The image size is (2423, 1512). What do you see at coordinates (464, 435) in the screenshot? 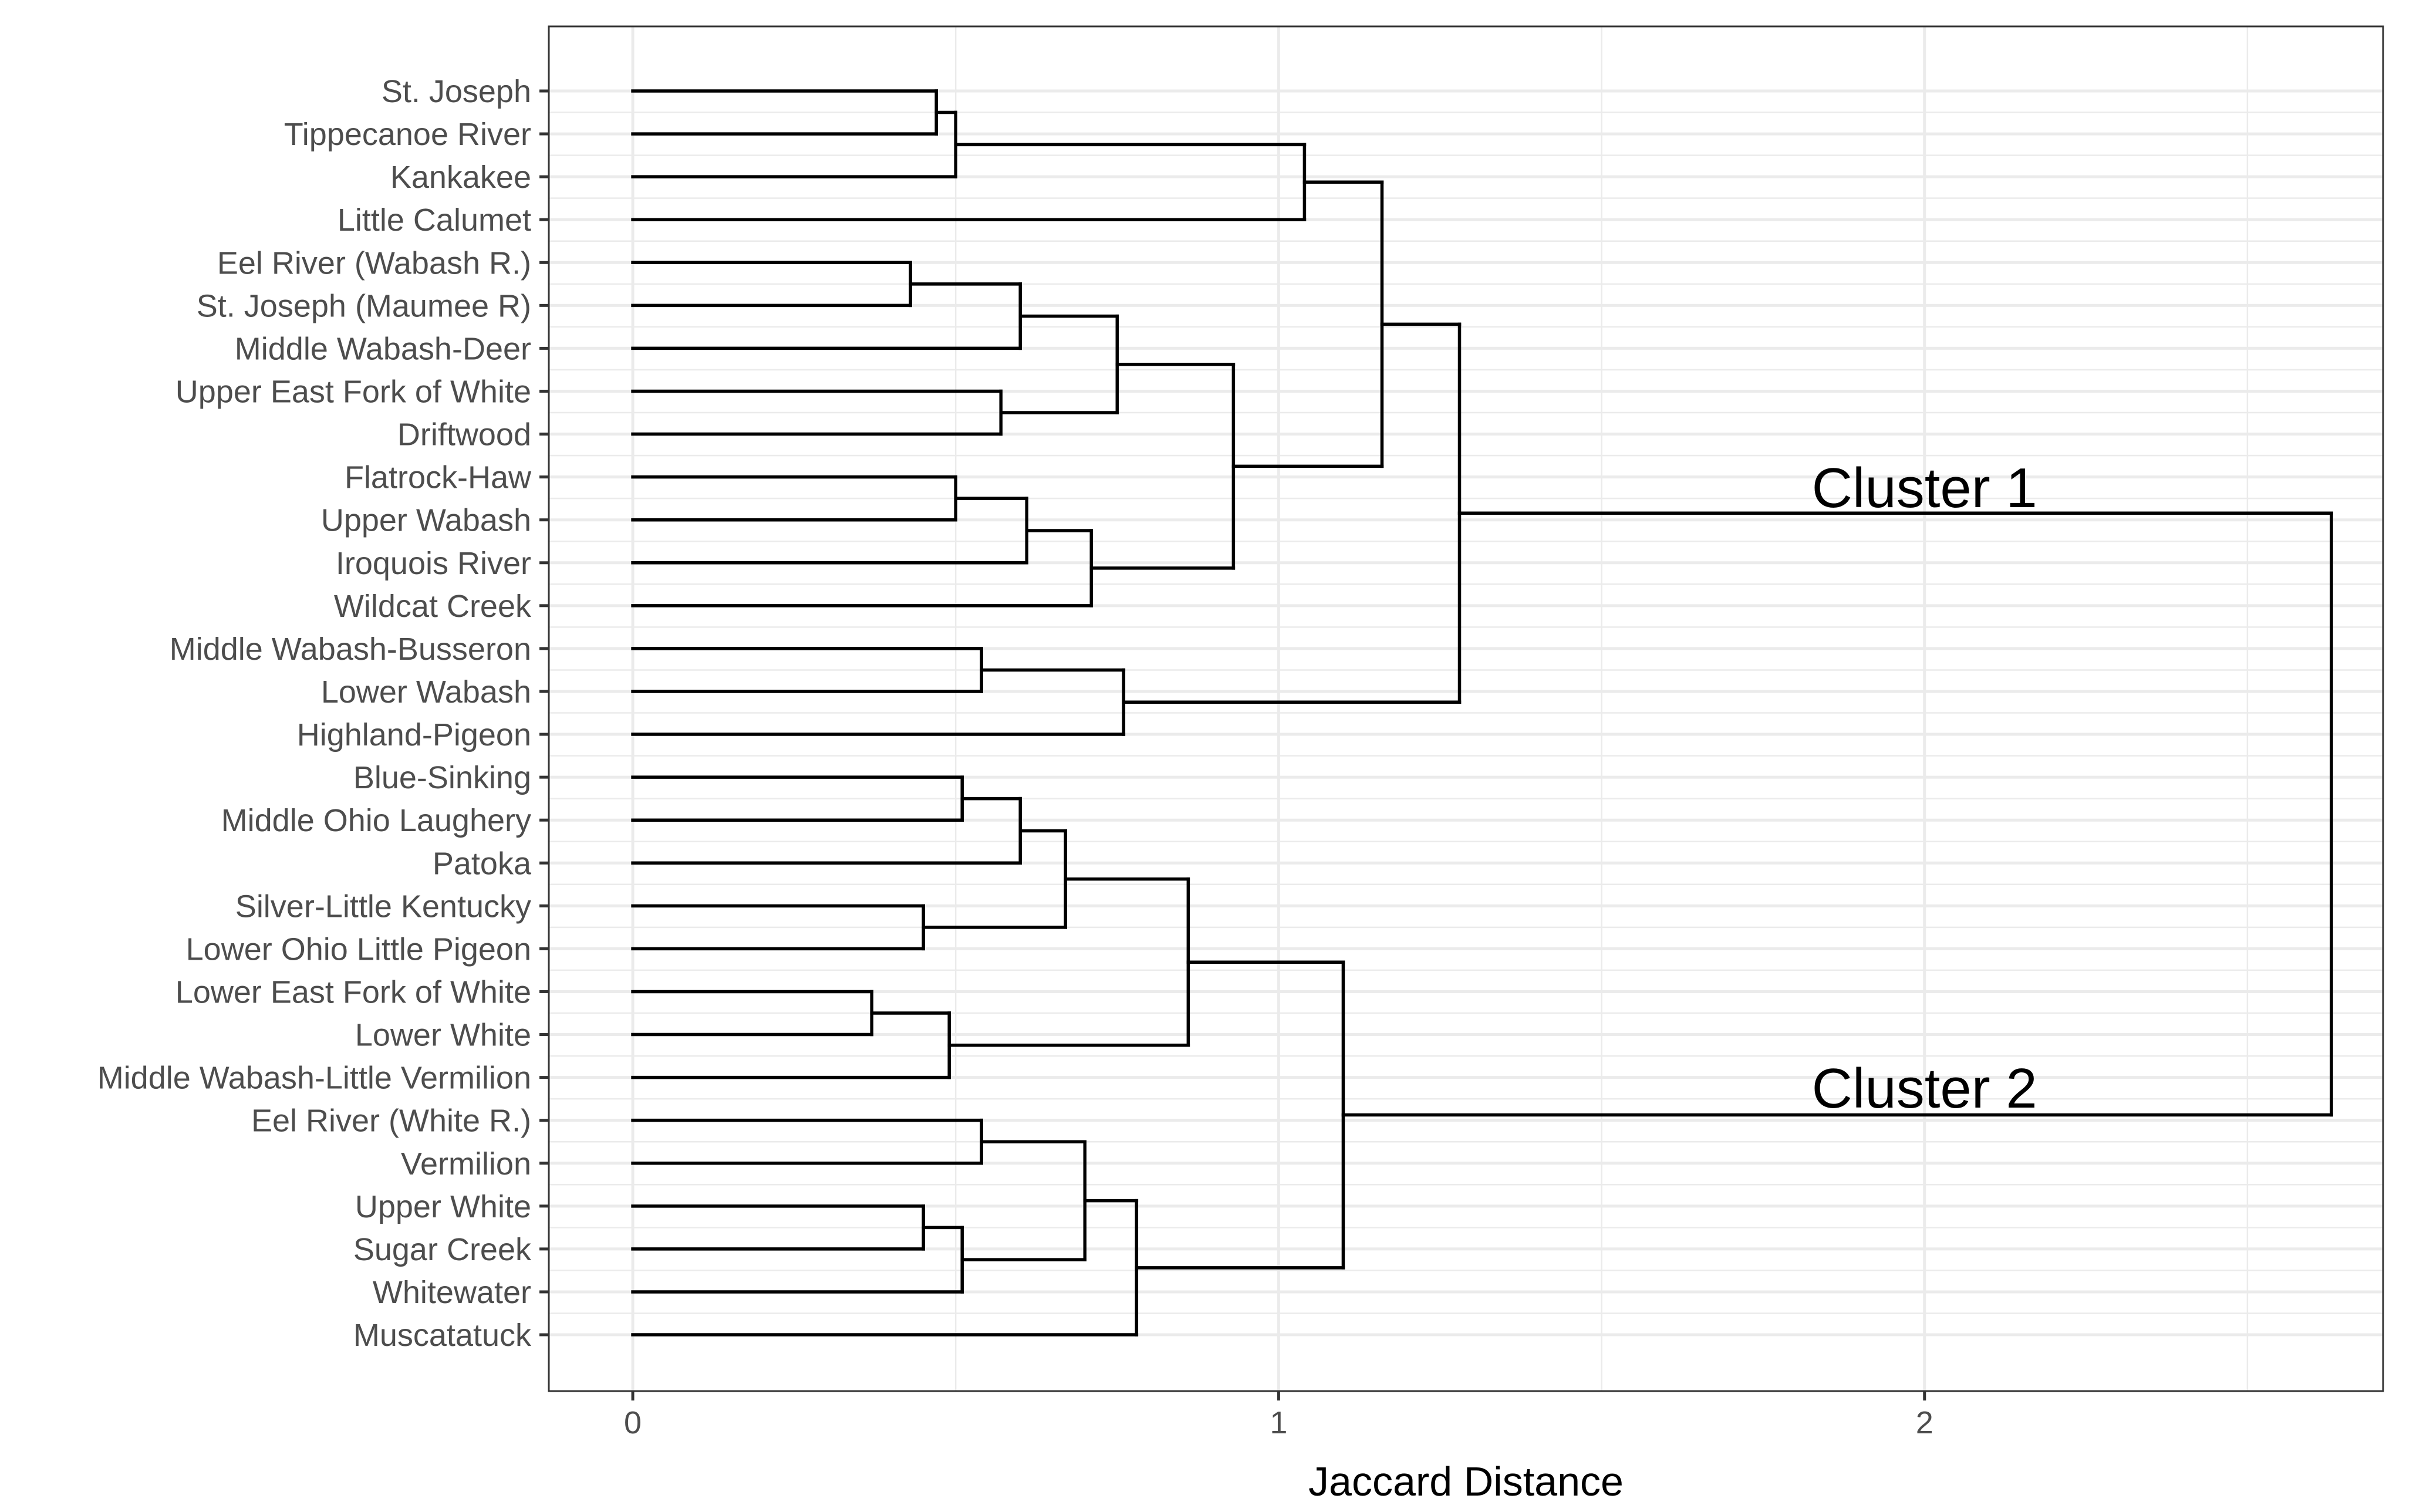
I see `y-tick-label: Driftwood` at bounding box center [464, 435].